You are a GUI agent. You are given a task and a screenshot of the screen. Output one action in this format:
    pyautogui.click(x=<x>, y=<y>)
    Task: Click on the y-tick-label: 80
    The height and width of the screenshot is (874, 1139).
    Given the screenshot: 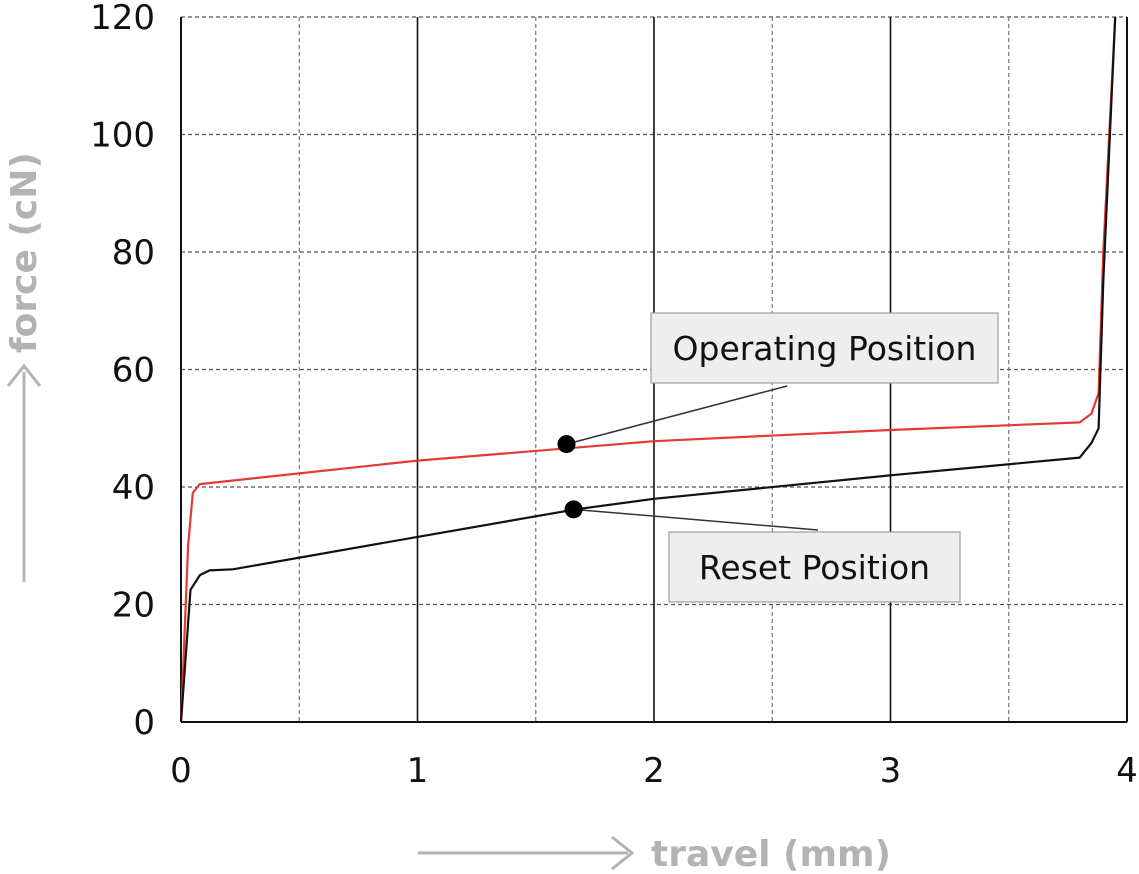 What is the action you would take?
    pyautogui.click(x=133, y=253)
    